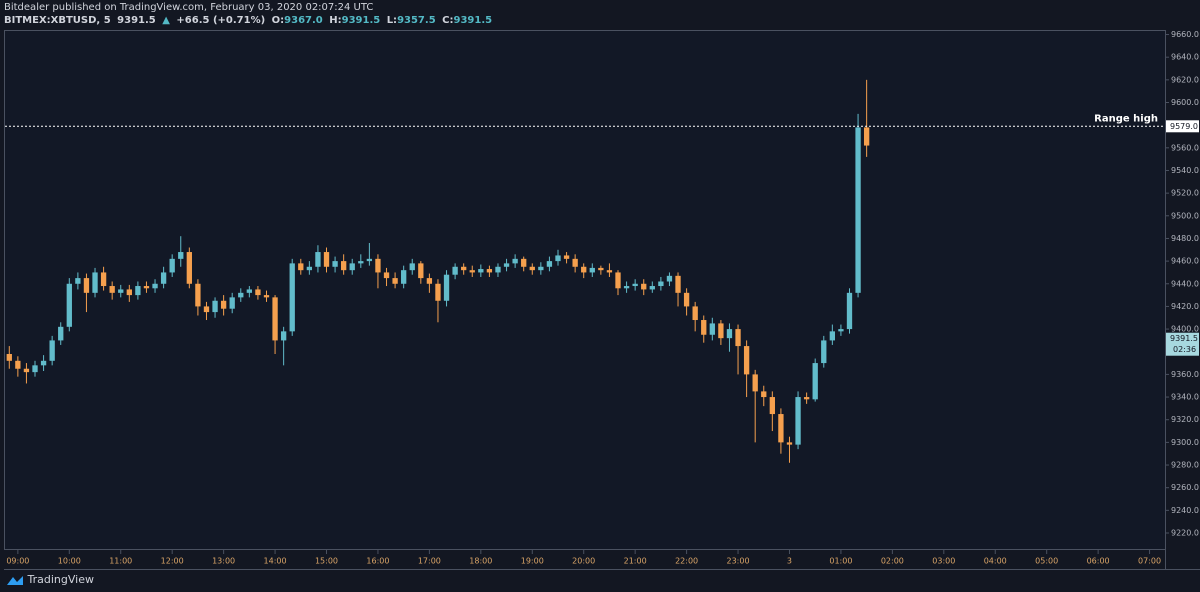 This screenshot has height=592, width=1200. Describe the element at coordinates (377, 561) in the screenshot. I see `x-tick-label: 16:00` at that location.